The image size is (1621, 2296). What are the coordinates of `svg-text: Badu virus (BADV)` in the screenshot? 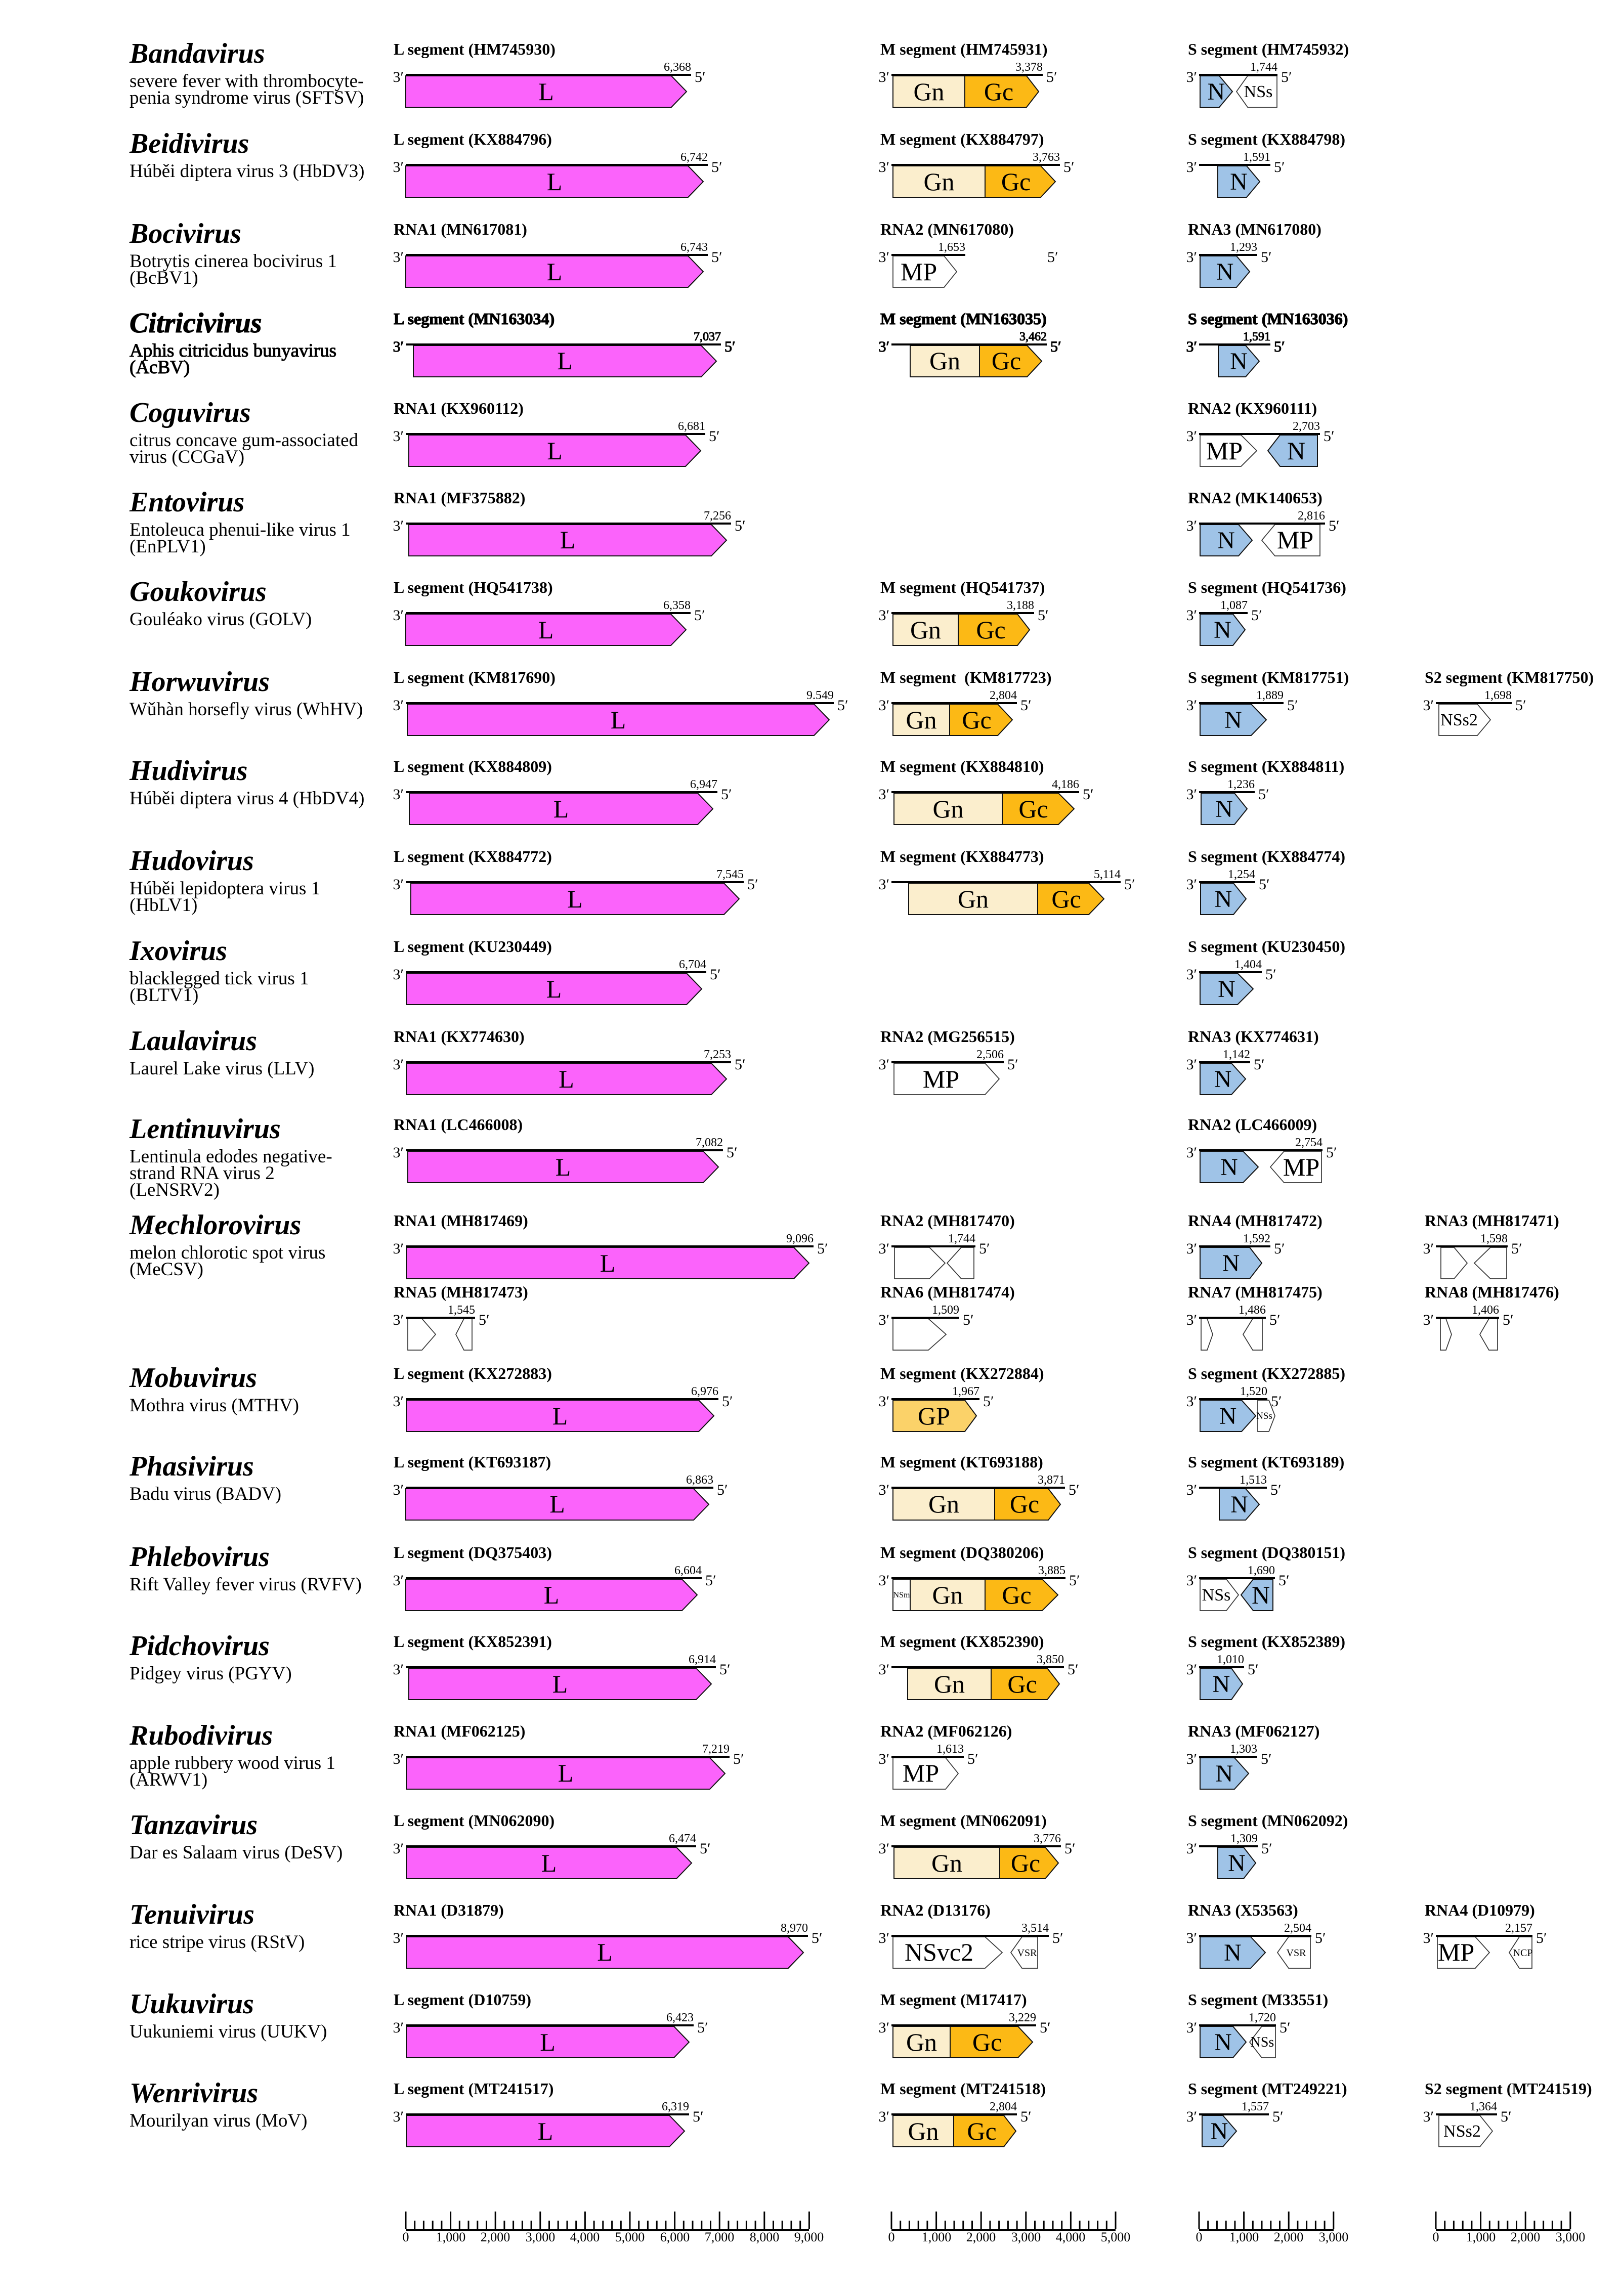 It's located at (205, 1494).